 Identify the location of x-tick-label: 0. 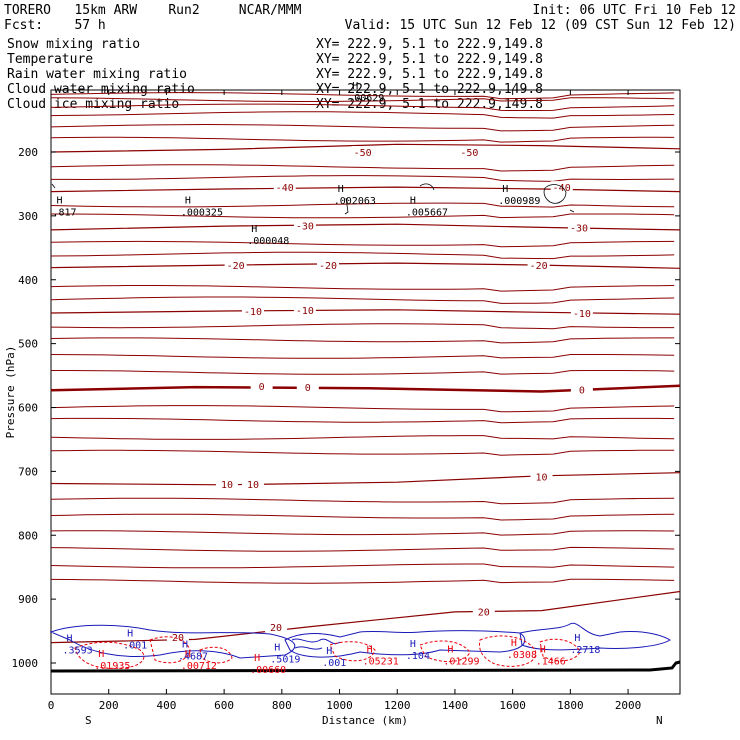
(51, 705).